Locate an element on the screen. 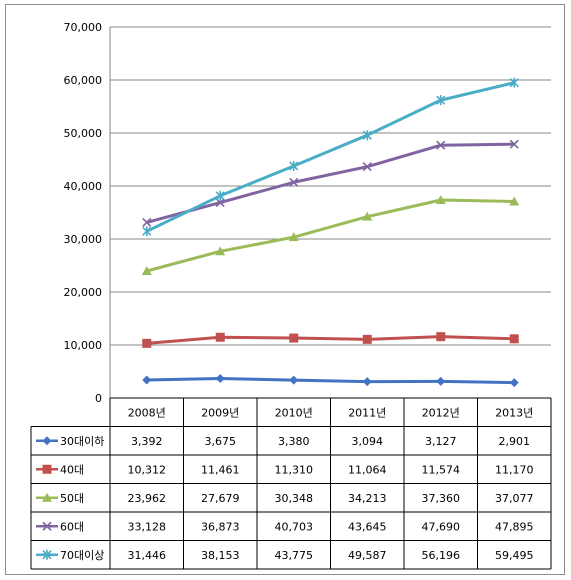 The height and width of the screenshot is (580, 571). table-value: 23,962 is located at coordinates (147, 498).